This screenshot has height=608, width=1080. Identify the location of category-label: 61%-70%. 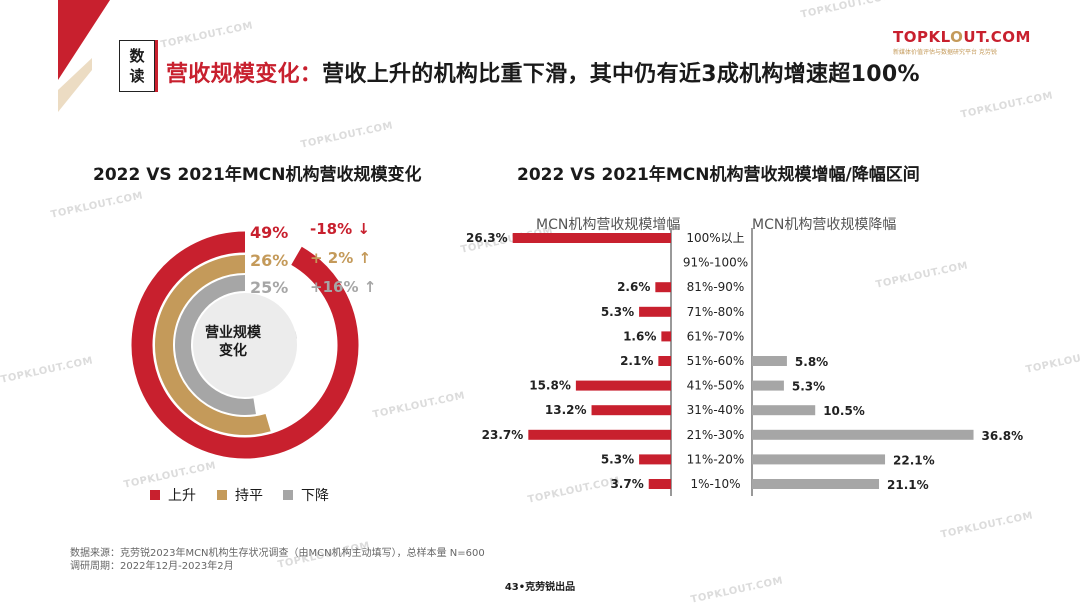
(716, 336).